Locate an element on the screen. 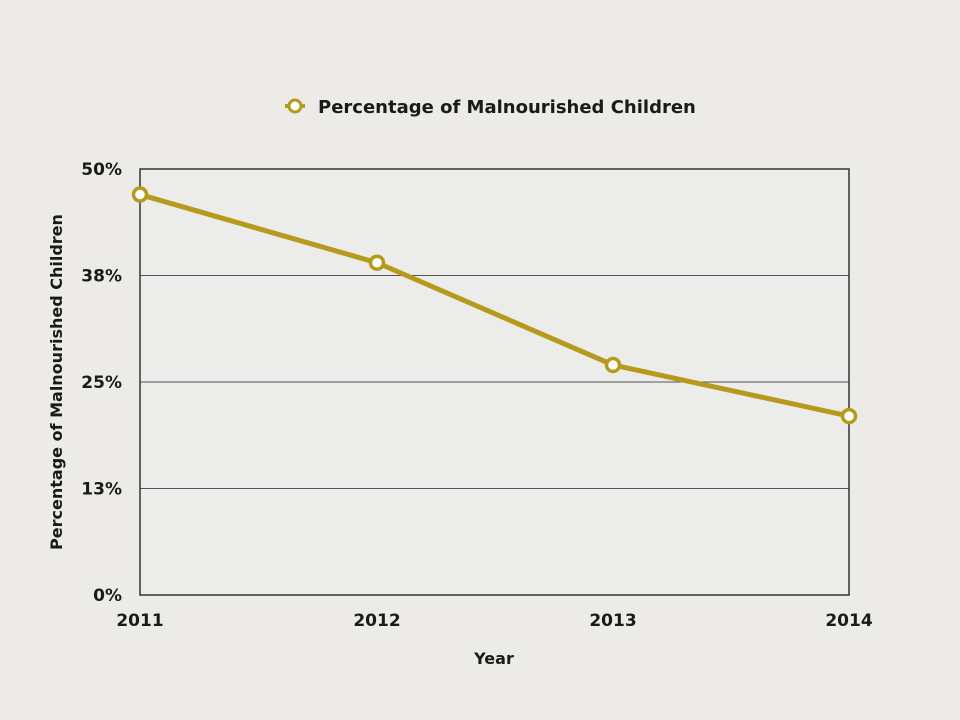 The width and height of the screenshot is (960, 720). x-tick-label: 2013 is located at coordinates (612, 621).